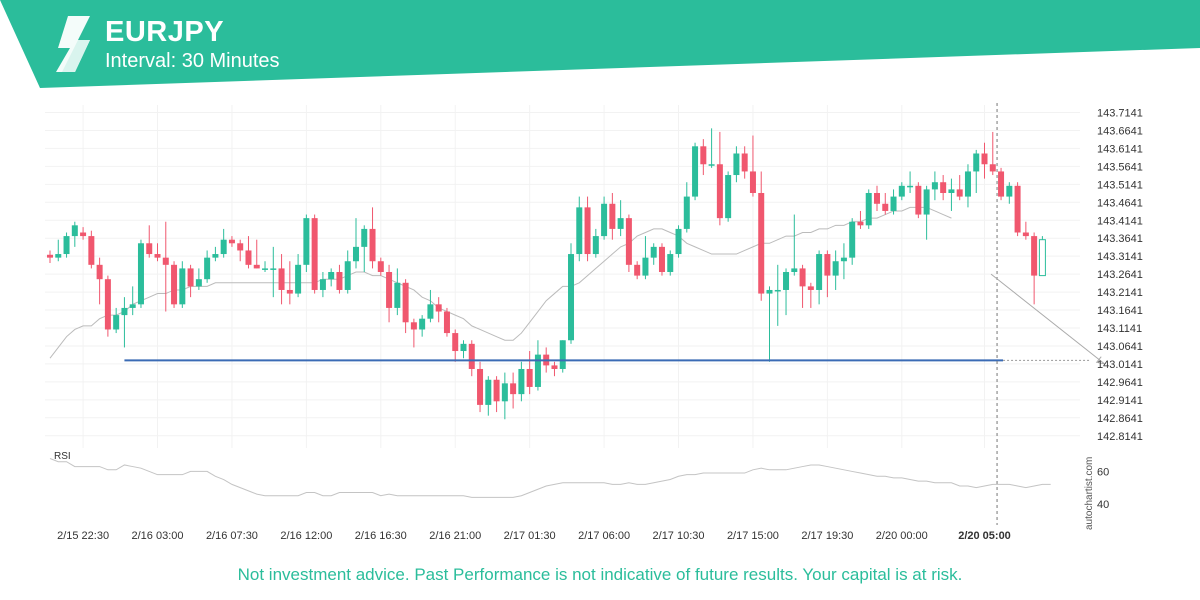  Describe the element at coordinates (83, 536) in the screenshot. I see `time-tick-label: 2/15 22:30` at that location.